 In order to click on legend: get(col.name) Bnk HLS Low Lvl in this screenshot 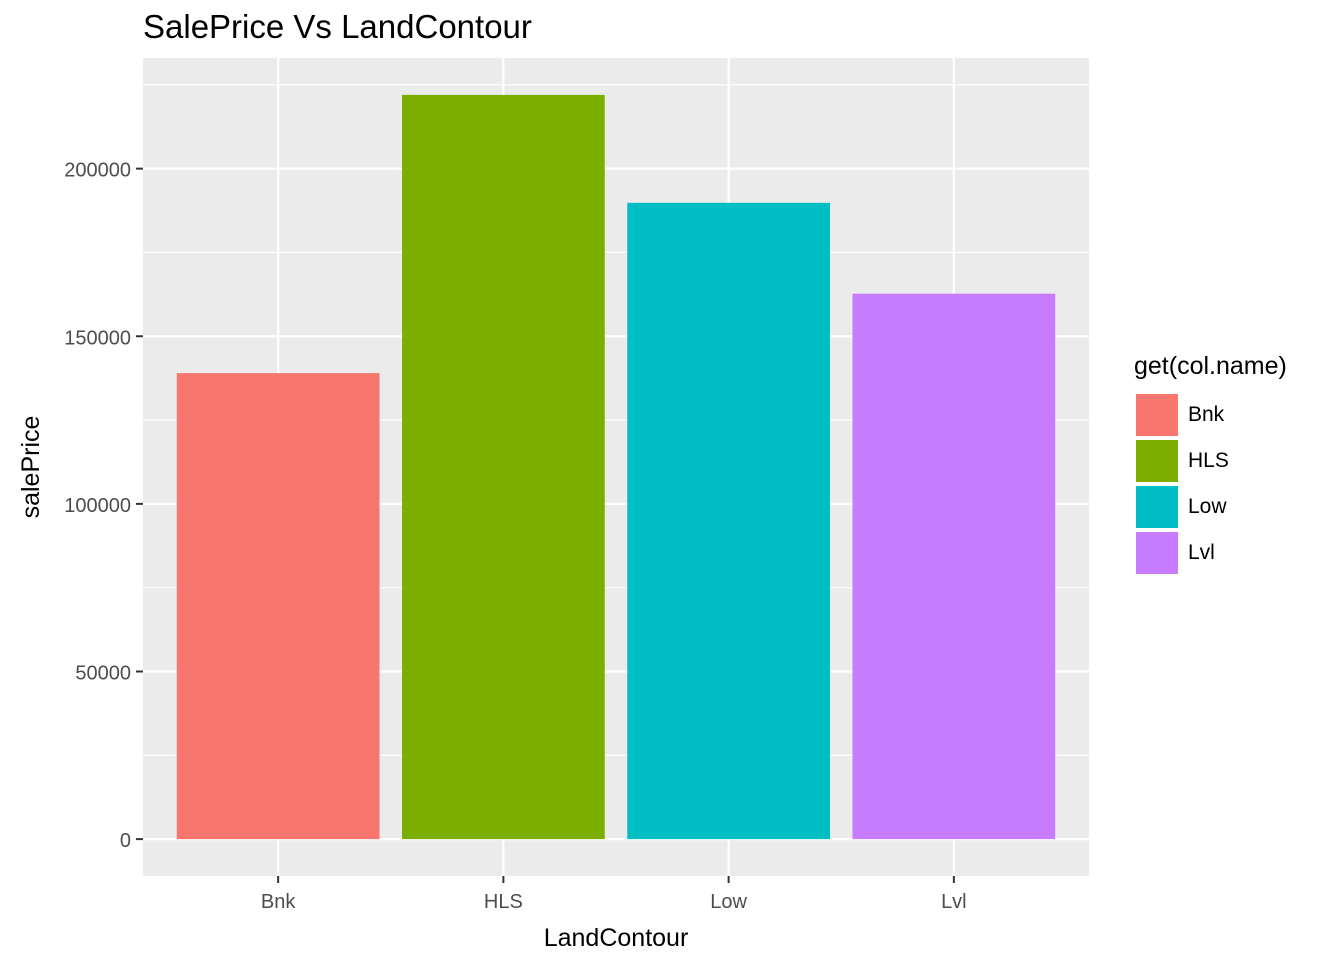, I will do `click(1210, 464)`.